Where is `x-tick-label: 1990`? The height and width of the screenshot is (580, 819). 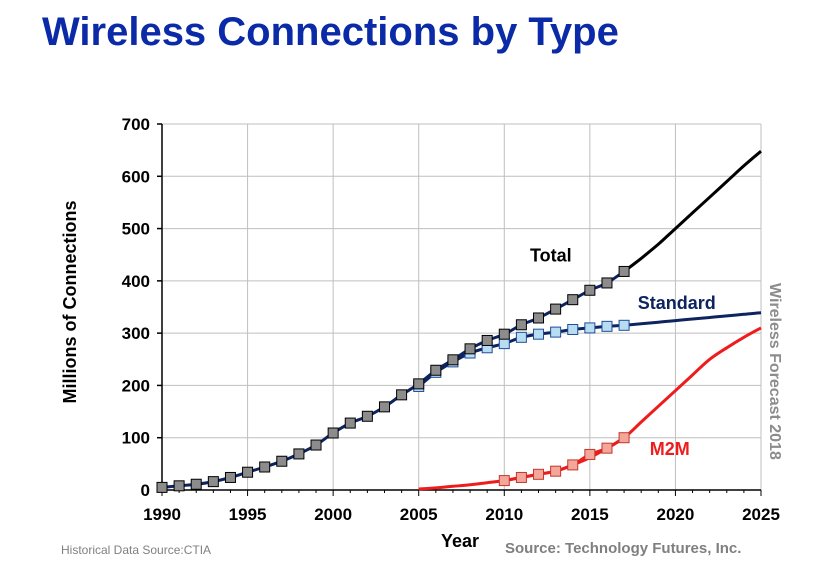
x-tick-label: 1990 is located at coordinates (162, 514).